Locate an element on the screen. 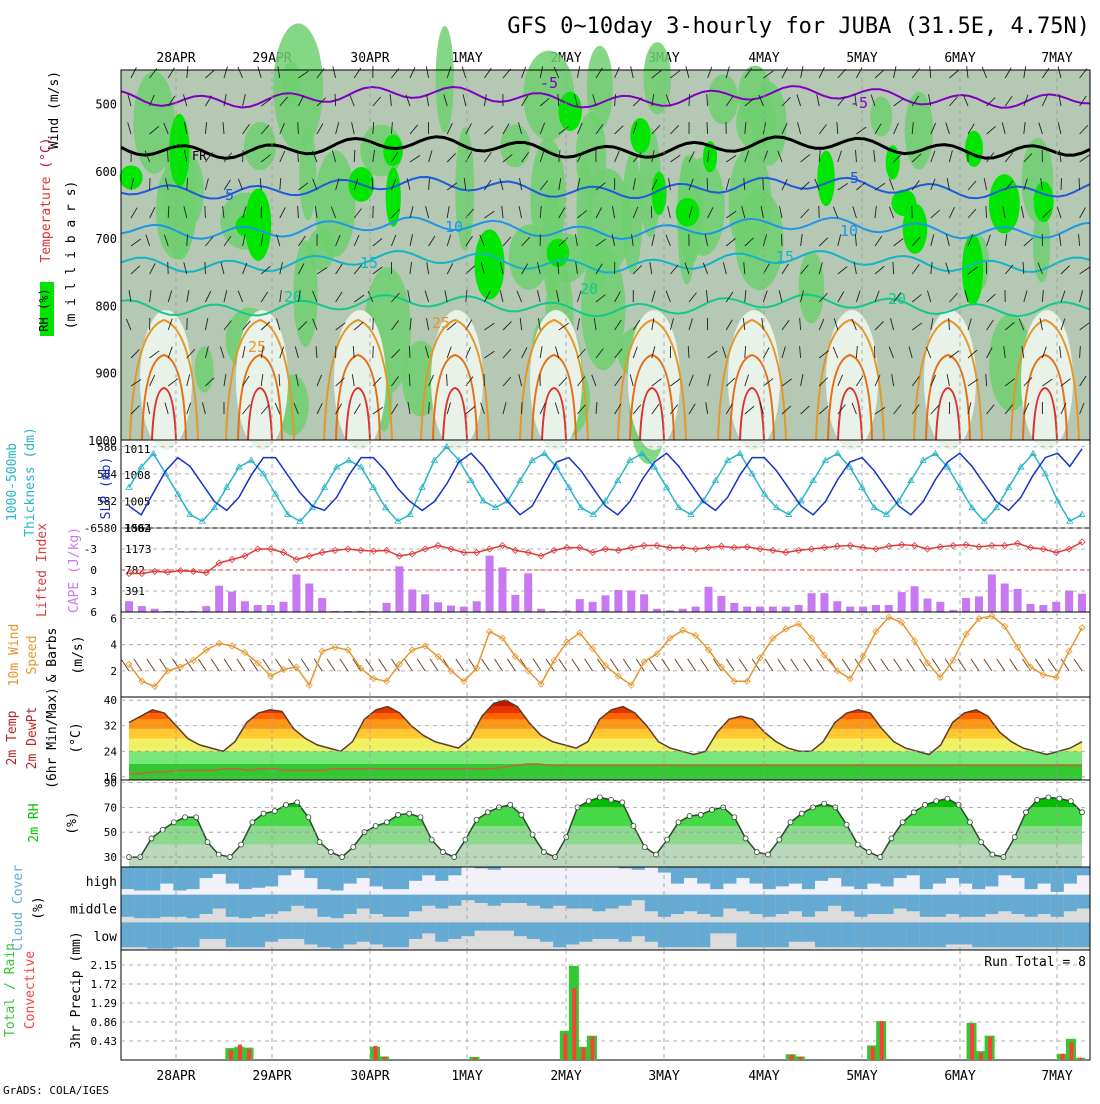  wind10-label-2: Speed is located at coordinates (32, 654).